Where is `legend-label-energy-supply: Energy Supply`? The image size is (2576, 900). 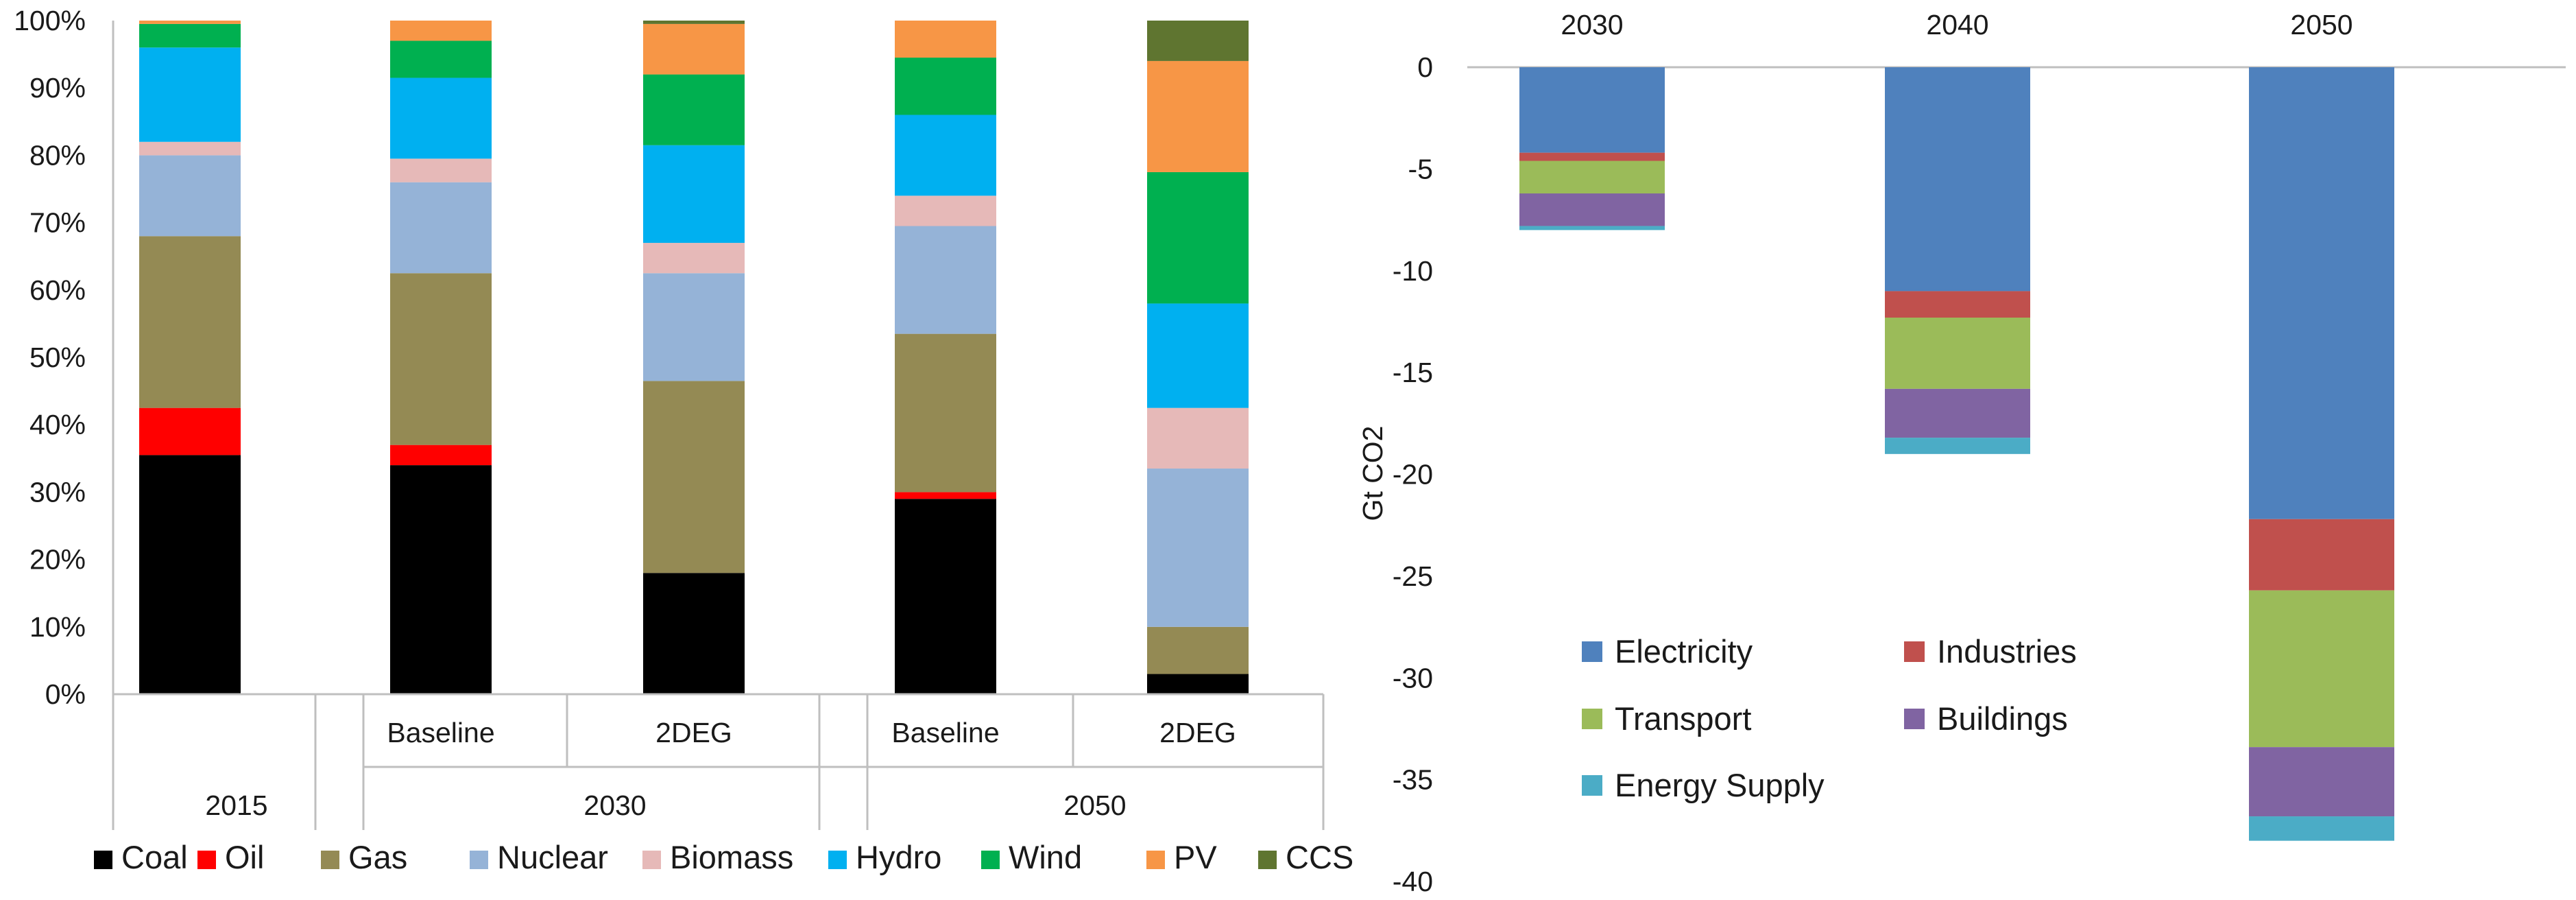 legend-label-energy-supply: Energy Supply is located at coordinates (1720, 785).